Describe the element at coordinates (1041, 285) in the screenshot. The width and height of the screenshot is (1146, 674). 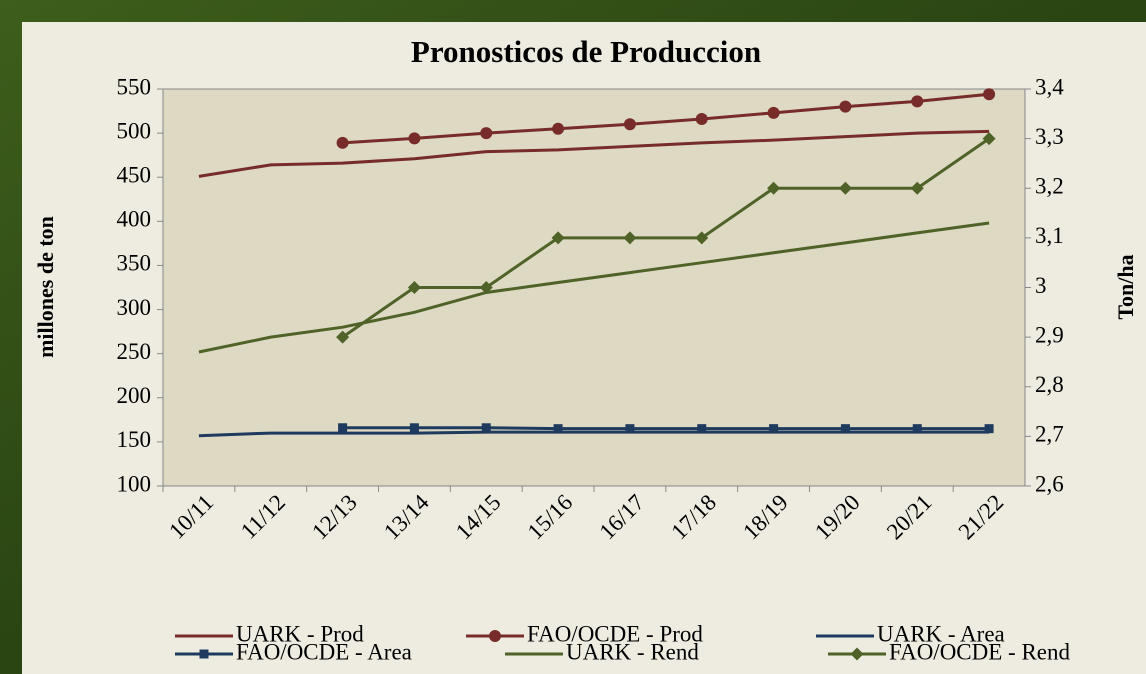
I see `y2-tick-label: 3` at that location.